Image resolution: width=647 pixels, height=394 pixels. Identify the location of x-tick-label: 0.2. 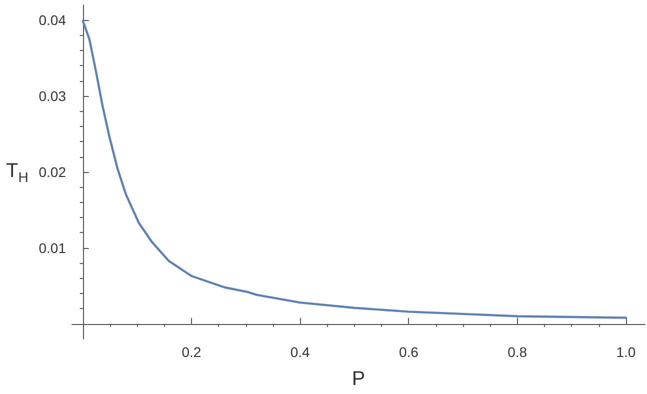
(192, 352).